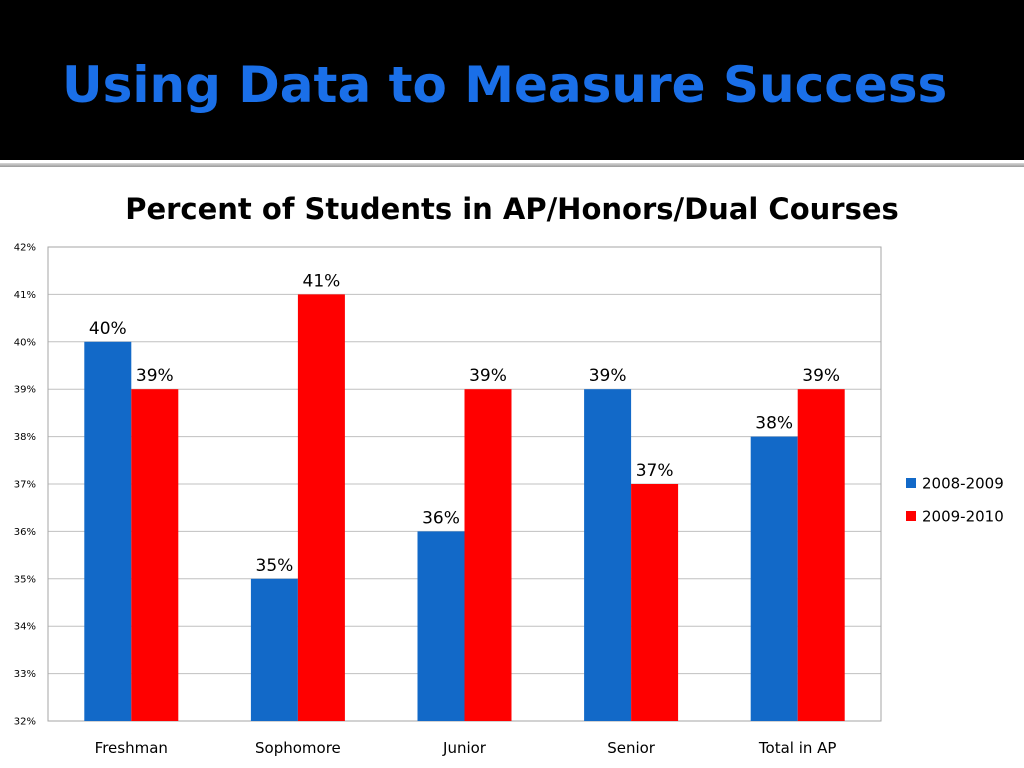 The width and height of the screenshot is (1024, 768). Describe the element at coordinates (655, 602) in the screenshot. I see `bar-2009-2010-senior` at that location.